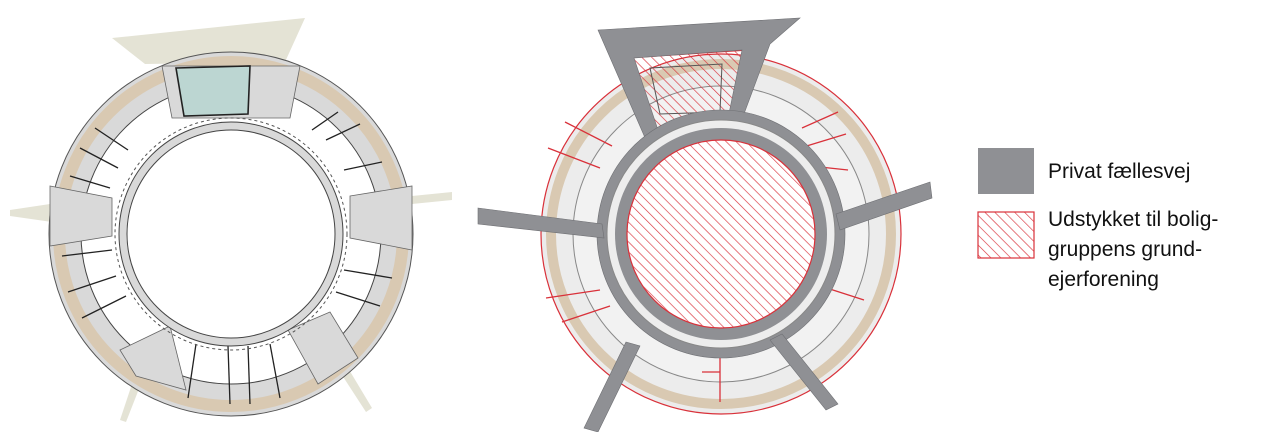  I want to click on legend-label-plot-line-2: gruppens grund-, so click(1125, 249).